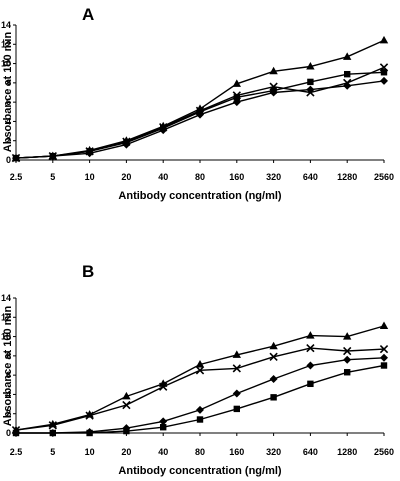  What do you see at coordinates (8, 102) in the screenshot?
I see `y-tick-label: 6` at bounding box center [8, 102].